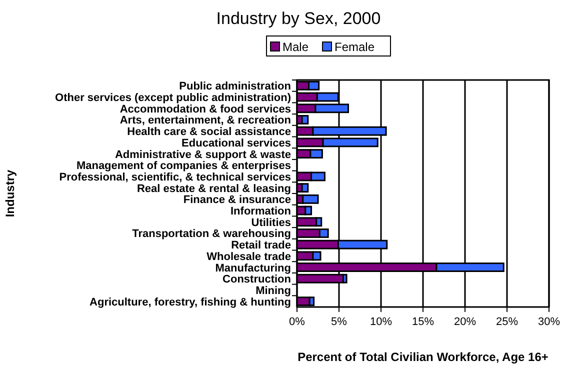  Describe the element at coordinates (507, 322) in the screenshot. I see `x-tick-label: 25%` at that location.